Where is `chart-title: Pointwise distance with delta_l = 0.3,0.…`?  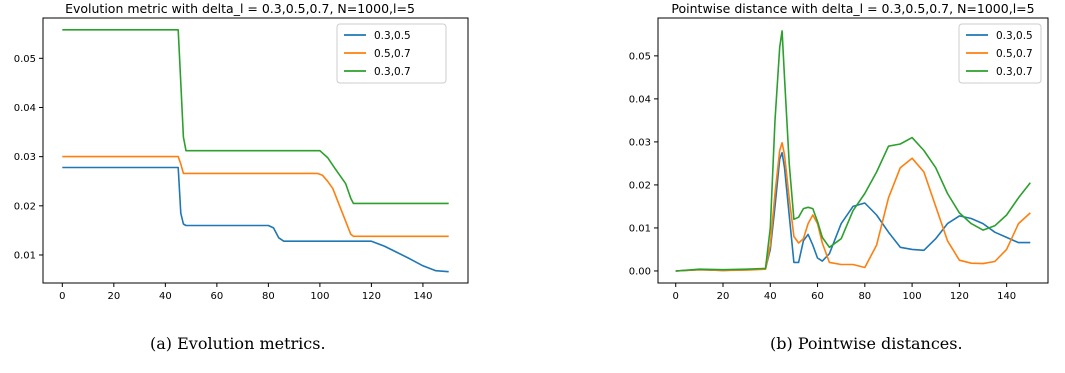
chart-title: Pointwise distance with delta_l = 0.3,0.… is located at coordinates (852, 8).